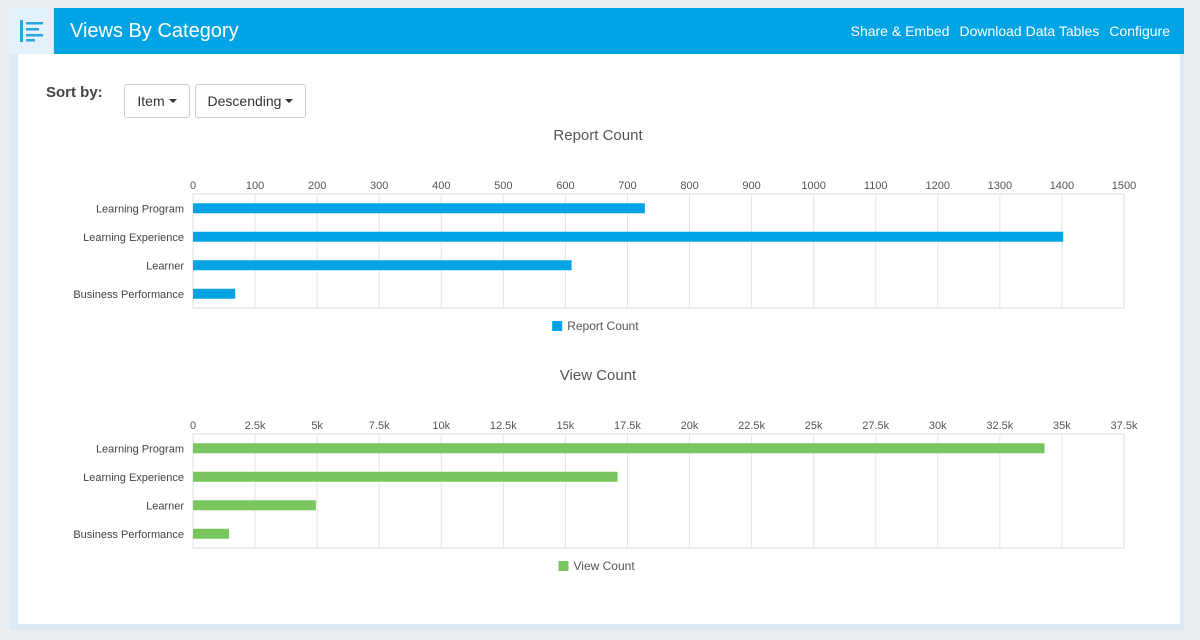  I want to click on report-count-tick-label: 1000, so click(813, 186).